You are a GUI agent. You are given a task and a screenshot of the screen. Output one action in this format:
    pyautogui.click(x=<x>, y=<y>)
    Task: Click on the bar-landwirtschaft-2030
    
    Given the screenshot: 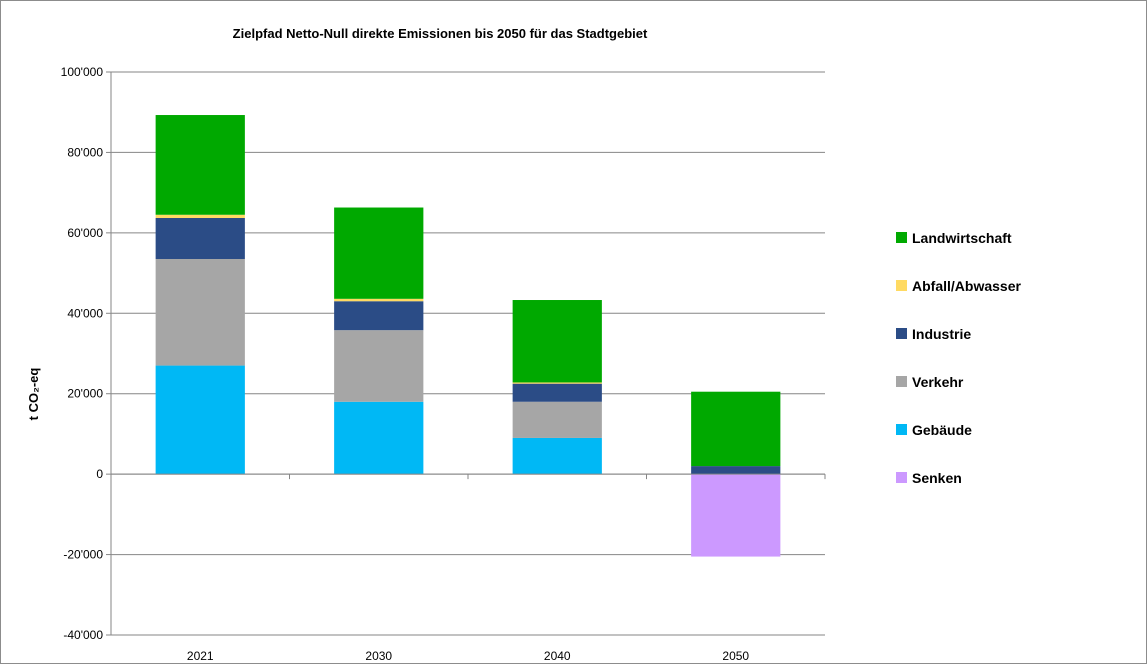 What is the action you would take?
    pyautogui.click(x=379, y=253)
    